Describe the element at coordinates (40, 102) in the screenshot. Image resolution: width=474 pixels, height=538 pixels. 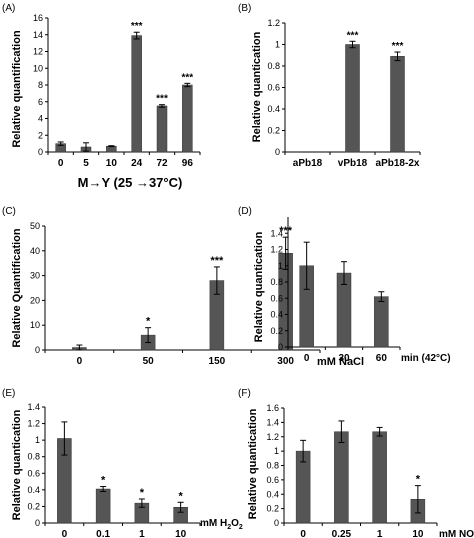
I see `y-tick-label: 6` at that location.